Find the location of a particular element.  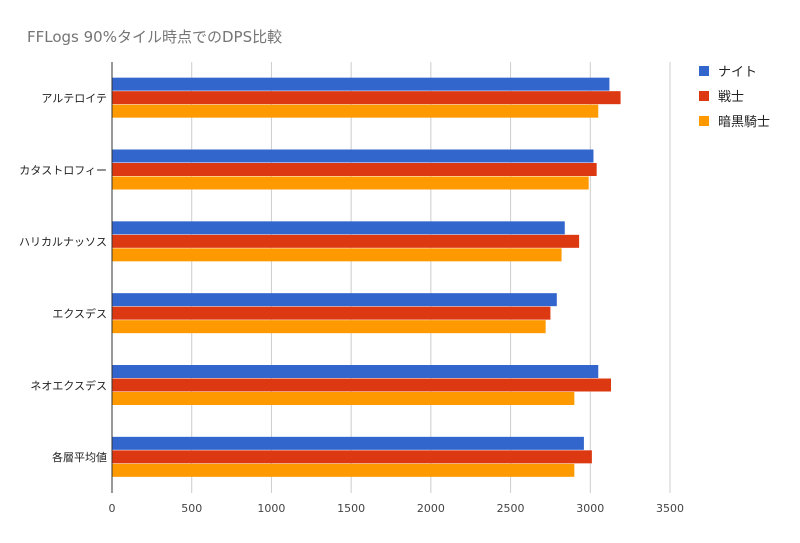

category-label: エクスデス is located at coordinates (79, 313).